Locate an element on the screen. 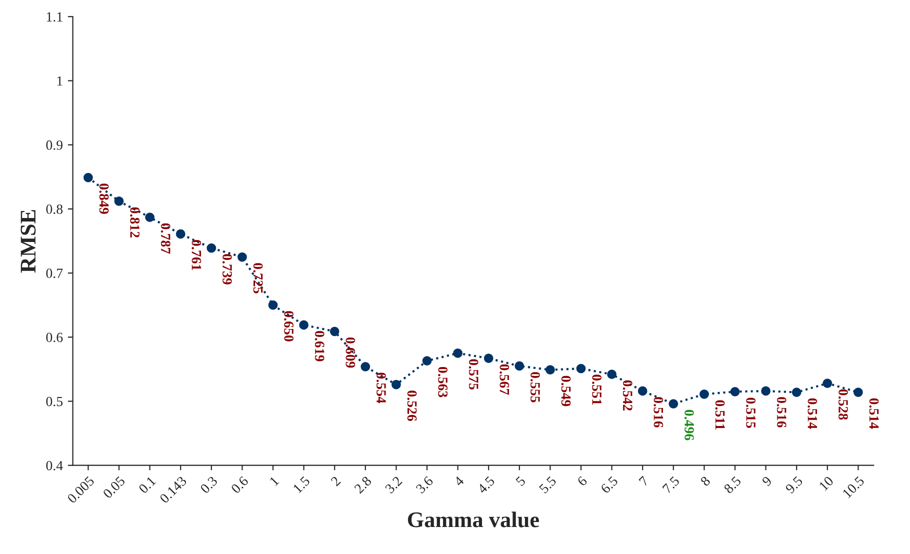 The image size is (910, 554). x-tick-label: 0.3 is located at coordinates (209, 485).